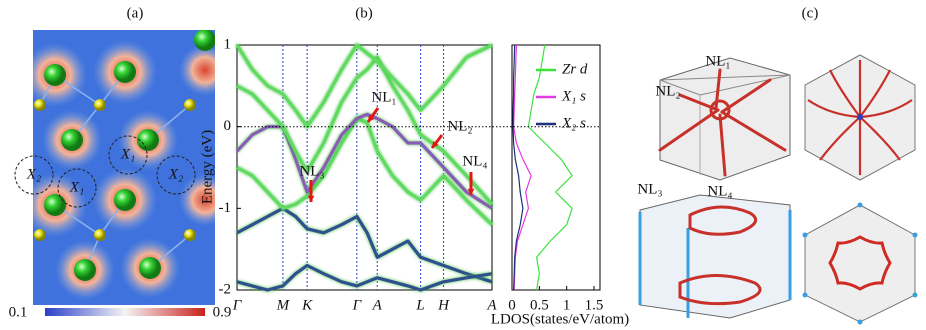 The height and width of the screenshot is (330, 926). Describe the element at coordinates (573, 96) in the screenshot. I see `legend-label: X₁ s` at that location.